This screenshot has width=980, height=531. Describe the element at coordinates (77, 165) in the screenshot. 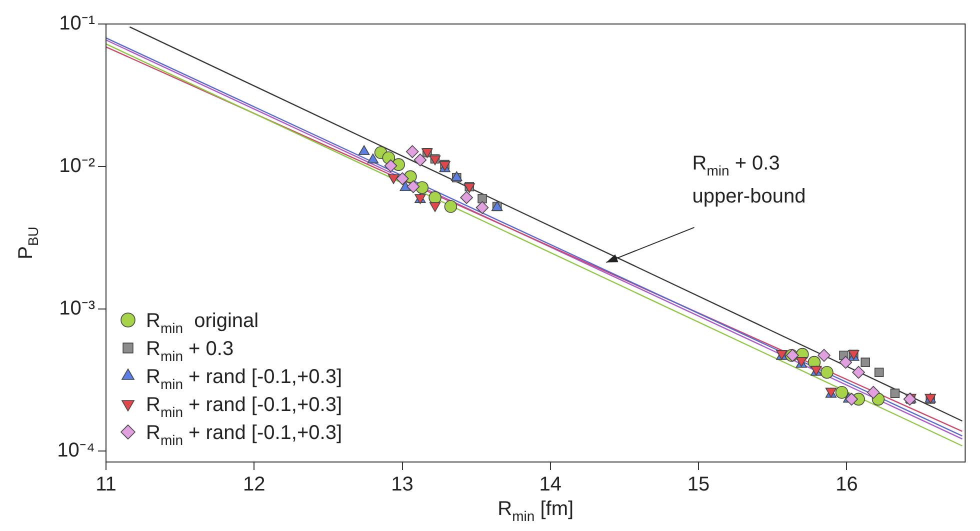

I see `y-tick-label: 10⁻²` at that location.